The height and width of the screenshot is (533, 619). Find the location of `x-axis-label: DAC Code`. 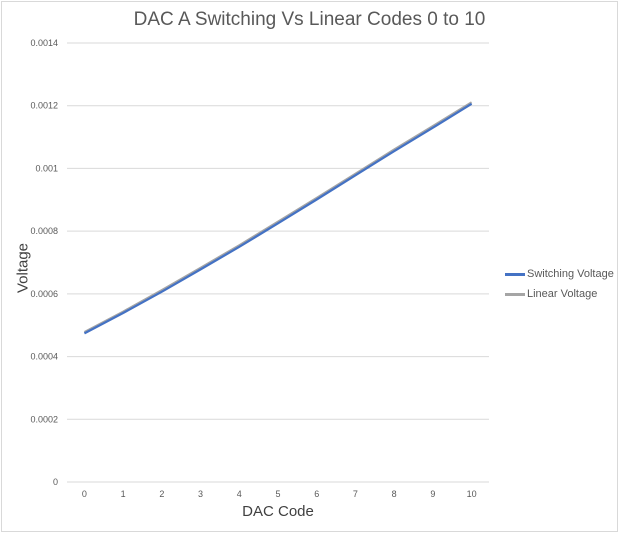

x-axis-label: DAC Code is located at coordinates (278, 511).